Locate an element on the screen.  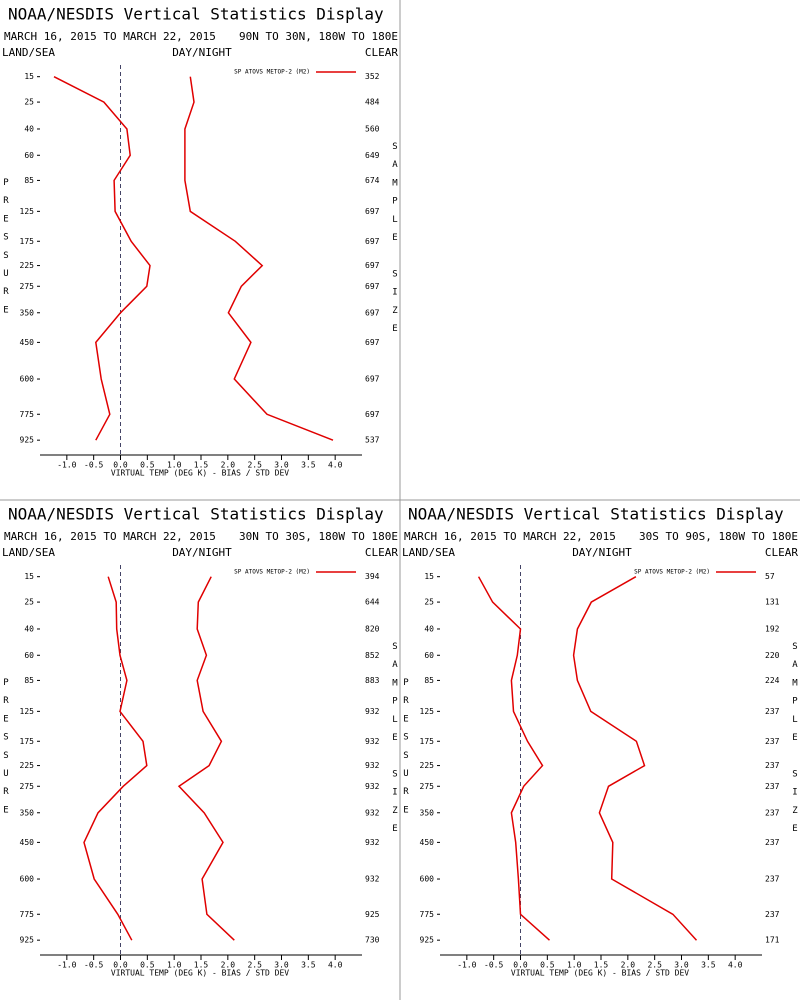
sample-size: 171 is located at coordinates (772, 940).